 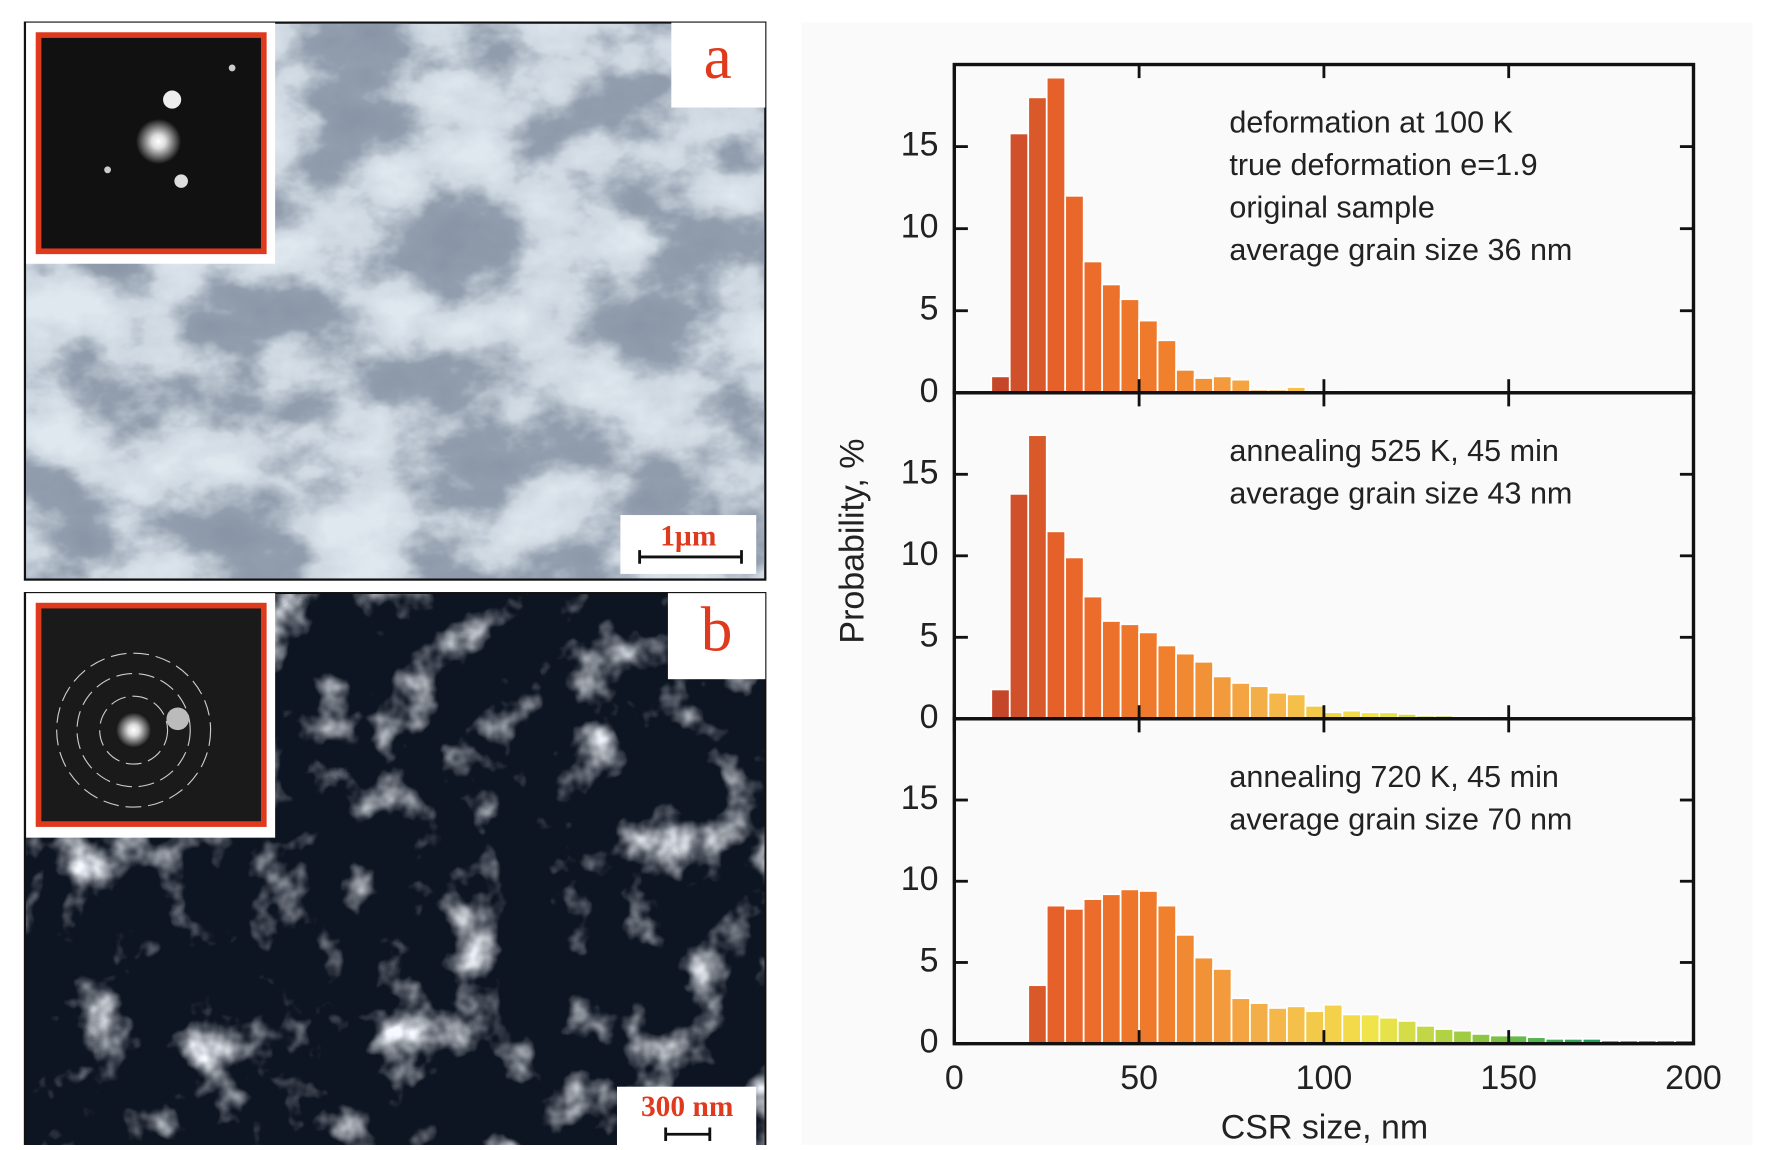 What do you see at coordinates (1371, 123) in the screenshot?
I see `annotation: deformation at 100 K` at bounding box center [1371, 123].